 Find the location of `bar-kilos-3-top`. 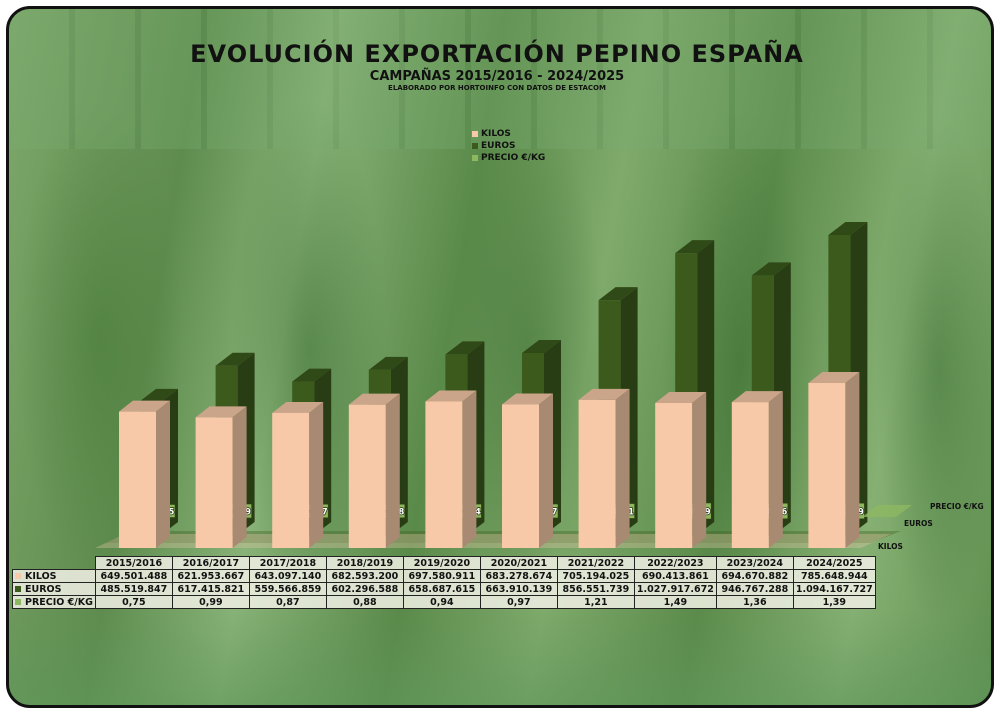

bar-kilos-3-top is located at coordinates (374, 399).